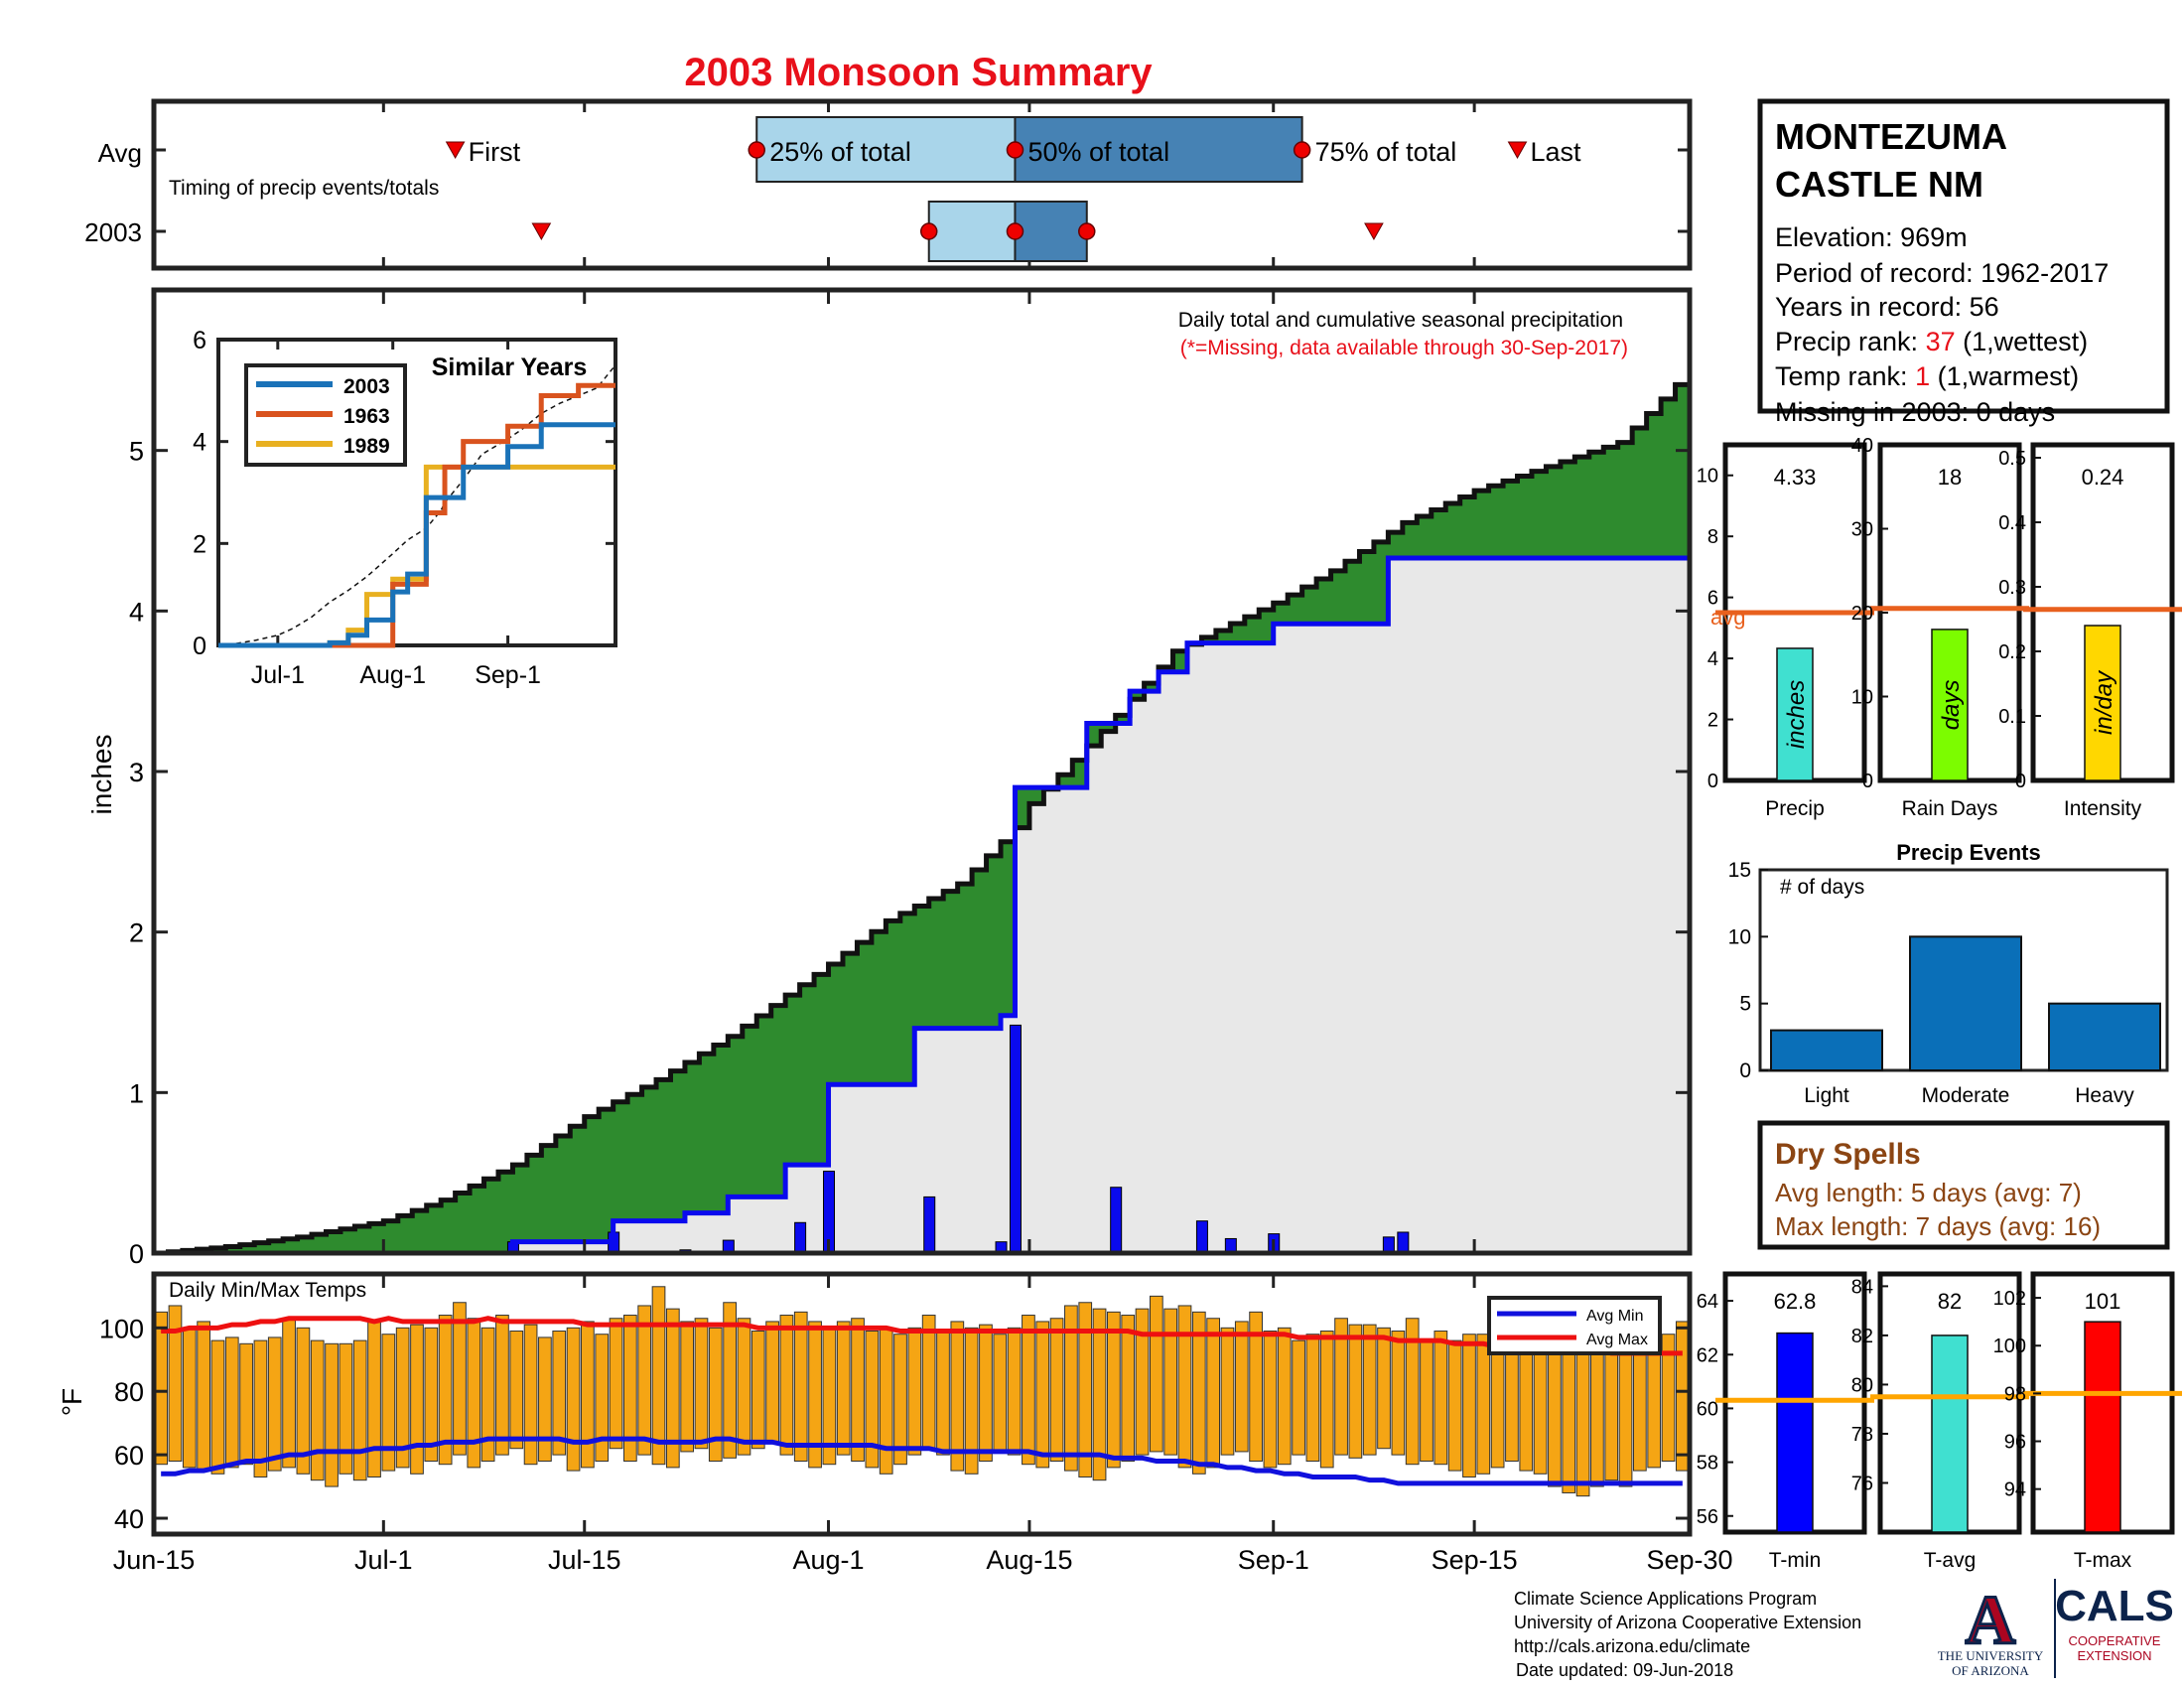  Describe the element at coordinates (1795, 1560) in the screenshot. I see `tgauge-label: T-min` at that location.